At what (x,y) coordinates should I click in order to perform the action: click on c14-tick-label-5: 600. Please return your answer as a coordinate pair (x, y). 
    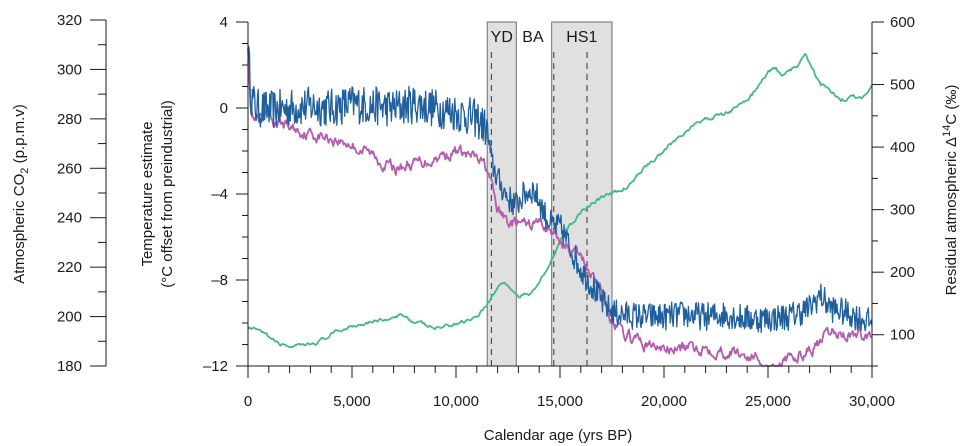
    Looking at the image, I should click on (902, 22).